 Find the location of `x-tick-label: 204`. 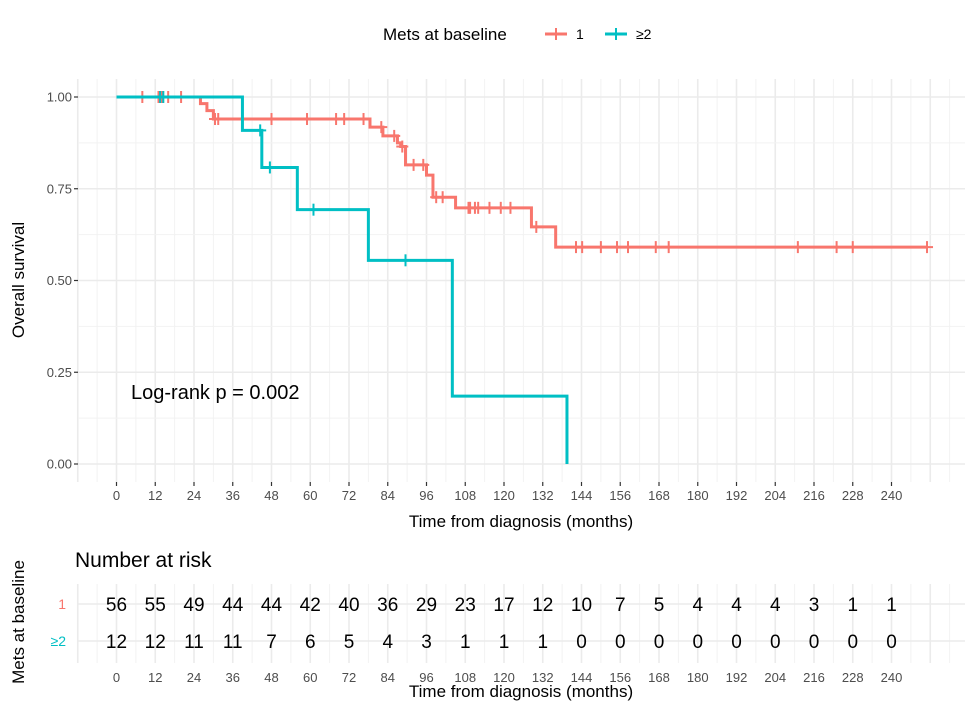

x-tick-label: 204 is located at coordinates (775, 495).